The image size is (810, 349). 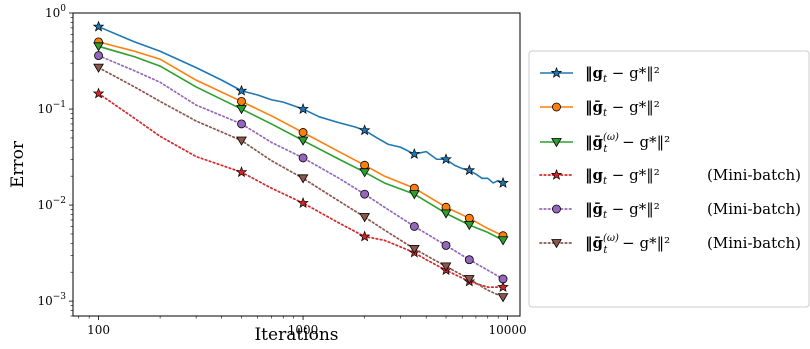 What do you see at coordinates (507, 330) in the screenshot?
I see `x-tick-label: 10000` at bounding box center [507, 330].